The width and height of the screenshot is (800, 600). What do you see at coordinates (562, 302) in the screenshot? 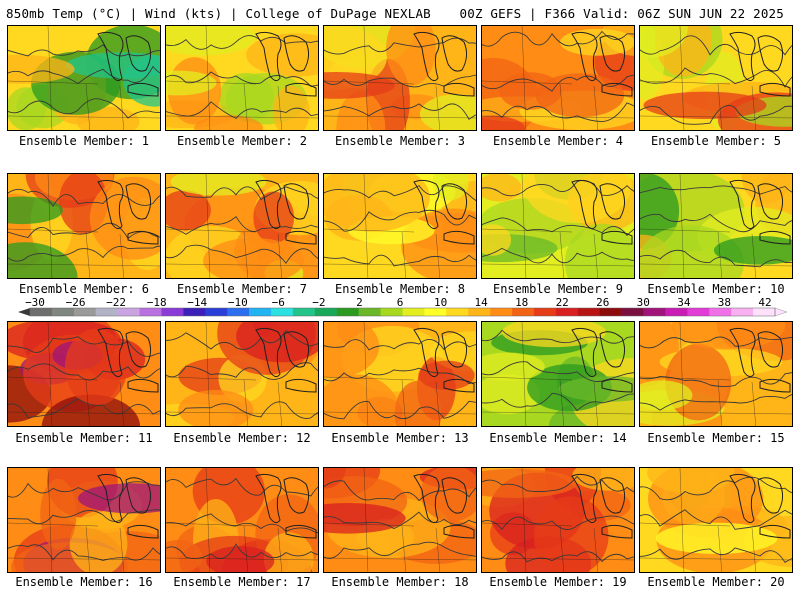
I see `colorbar-tick-label: 22` at bounding box center [562, 302].